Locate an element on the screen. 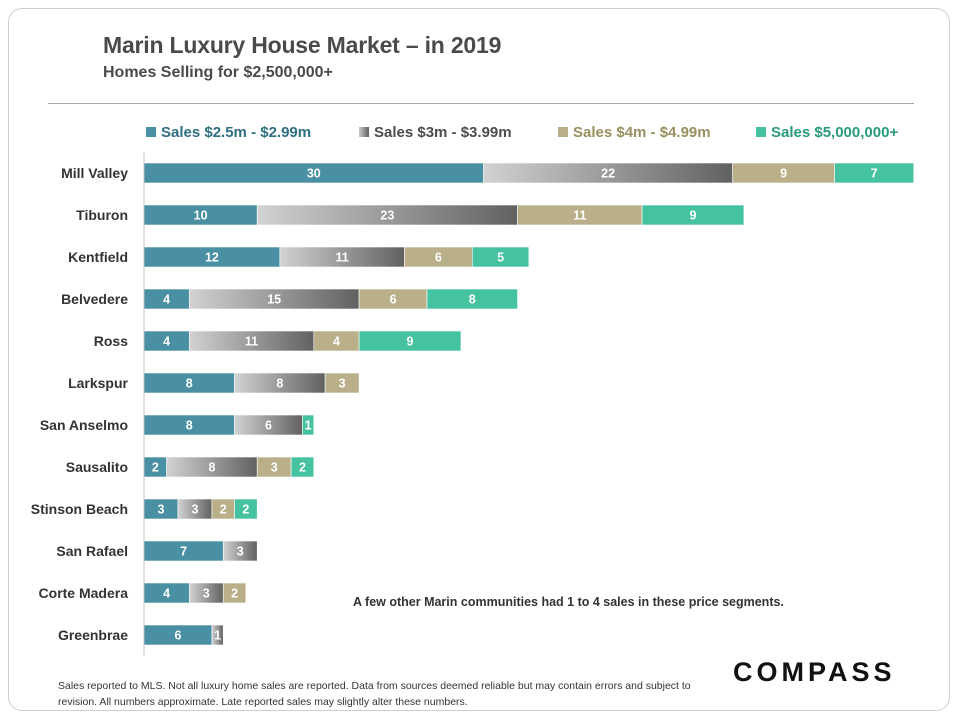 Image resolution: width=960 pixels, height=720 pixels. data-label-mill-valley-4m: 9 is located at coordinates (783, 174).